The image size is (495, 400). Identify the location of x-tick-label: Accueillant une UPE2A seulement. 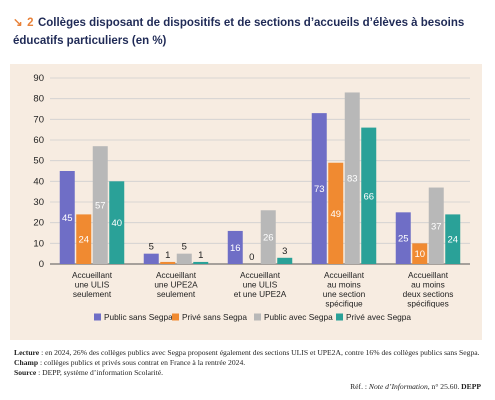
(176, 284).